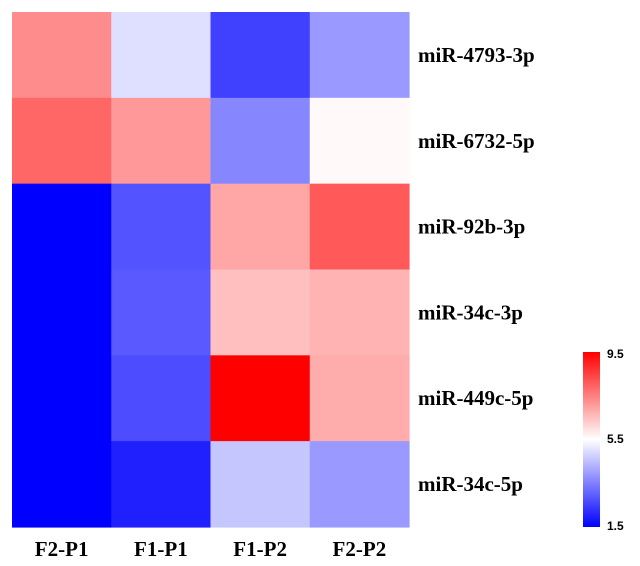 The width and height of the screenshot is (640, 566). Describe the element at coordinates (470, 312) in the screenshot. I see `row-label: miR-34c-3p` at that location.